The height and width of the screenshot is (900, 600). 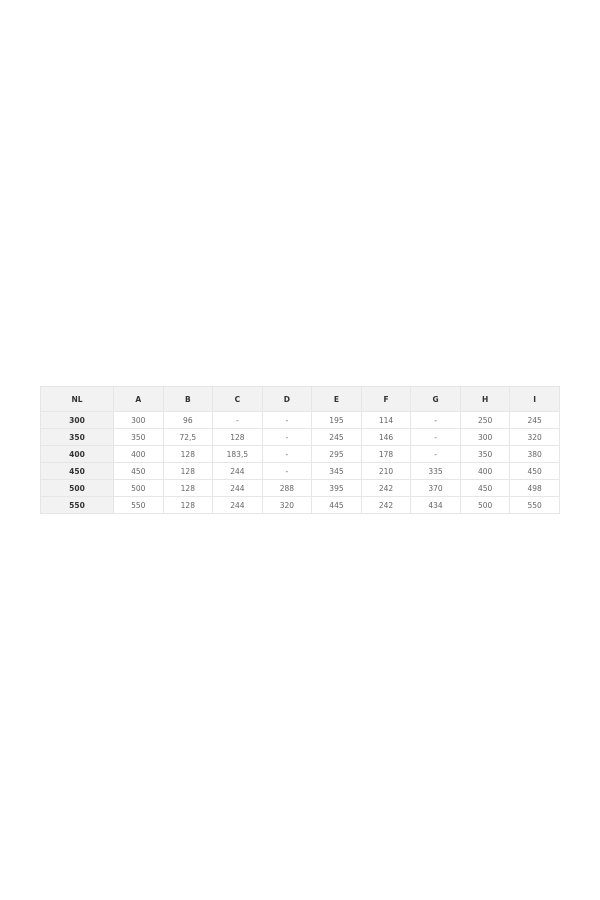 What do you see at coordinates (188, 437) in the screenshot?
I see `table-cell: 72,5` at bounding box center [188, 437].